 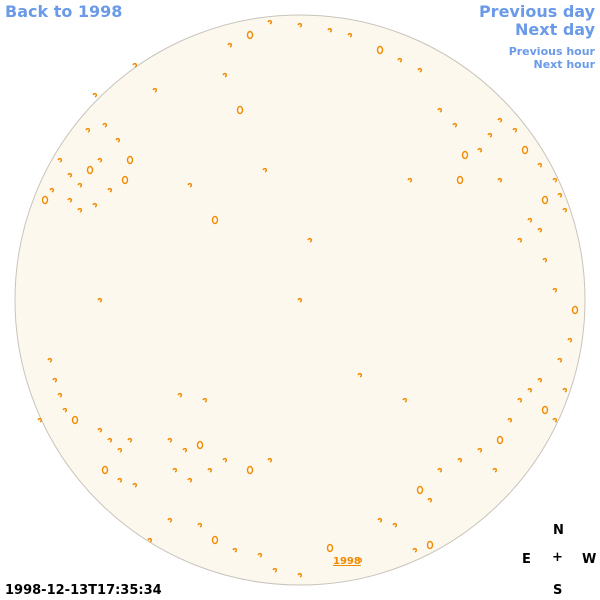 I want to click on previous-hour-link: Previous hour, so click(x=551, y=51).